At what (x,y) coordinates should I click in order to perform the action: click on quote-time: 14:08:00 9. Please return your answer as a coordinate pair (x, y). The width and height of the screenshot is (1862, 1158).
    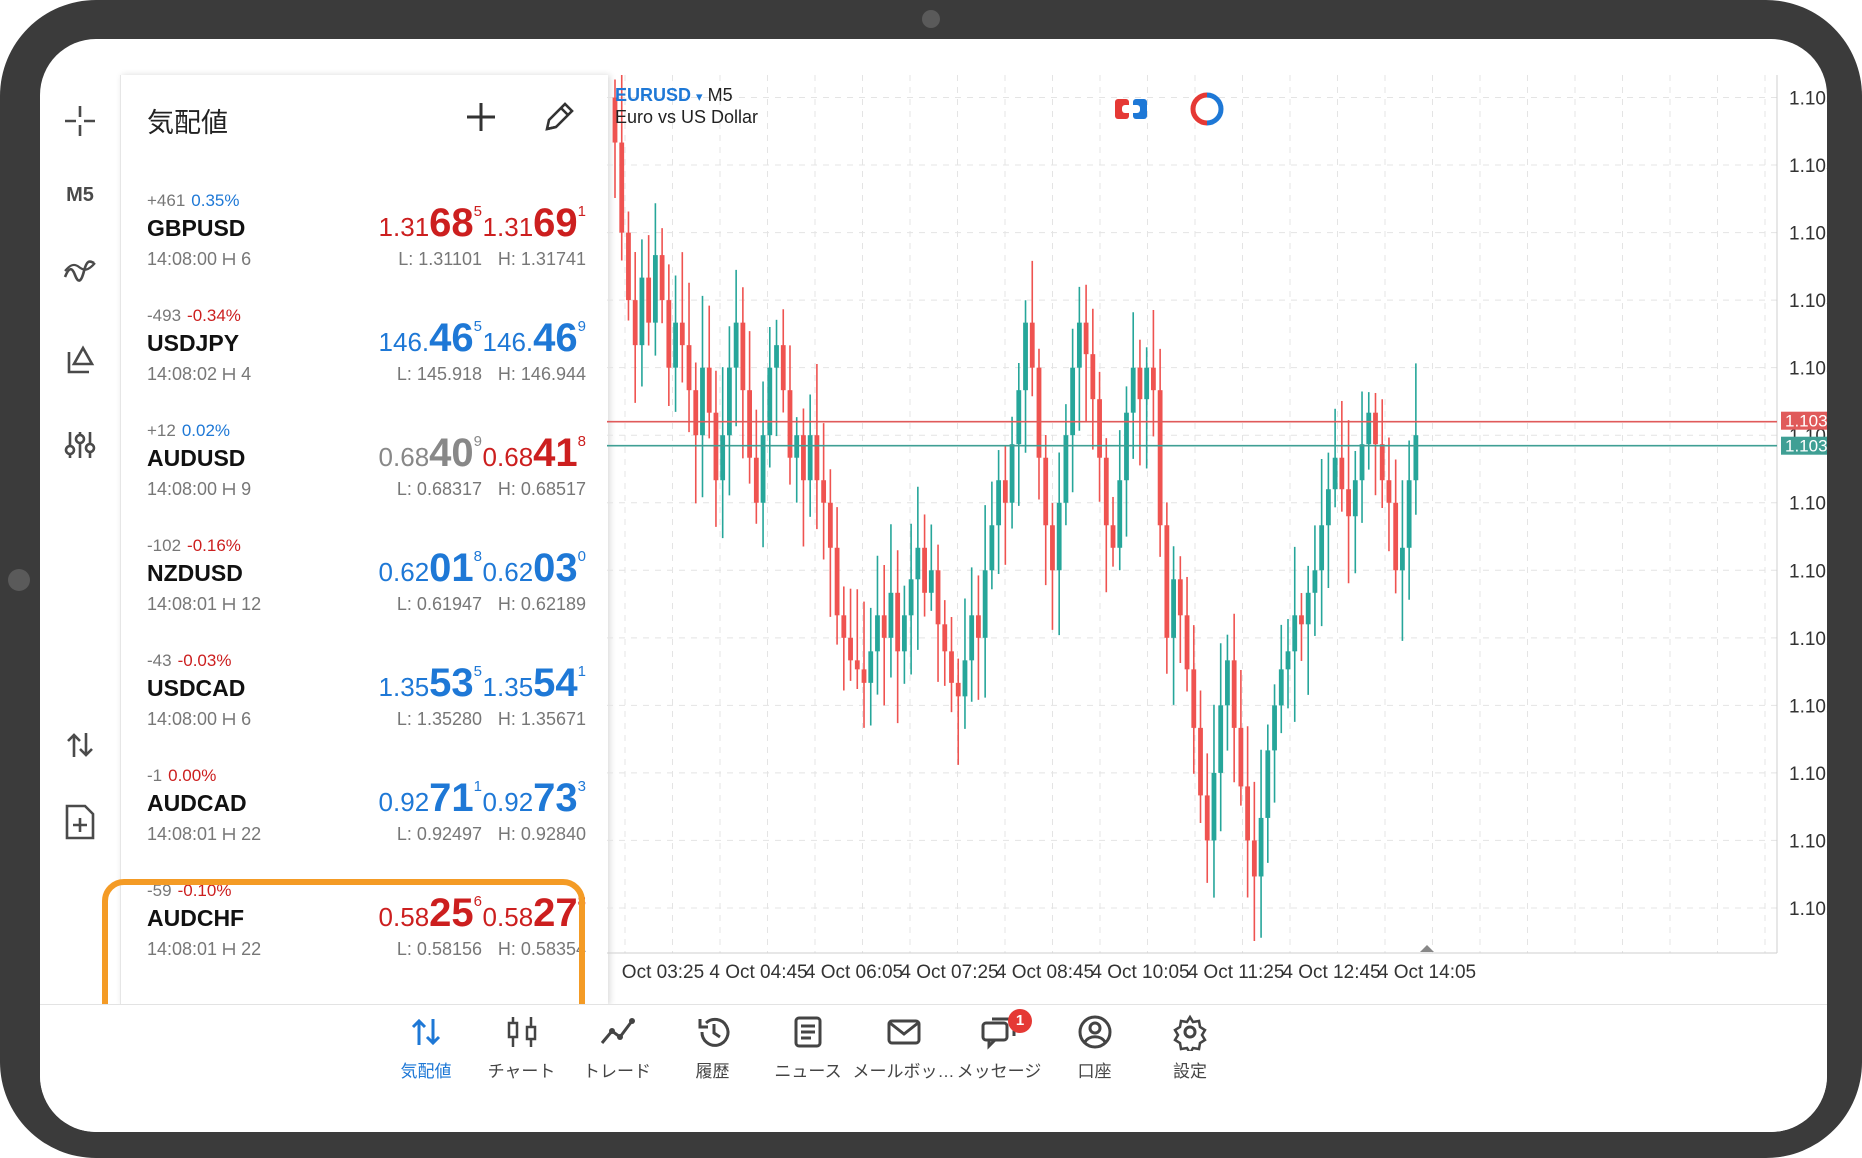
    Looking at the image, I should click on (199, 489).